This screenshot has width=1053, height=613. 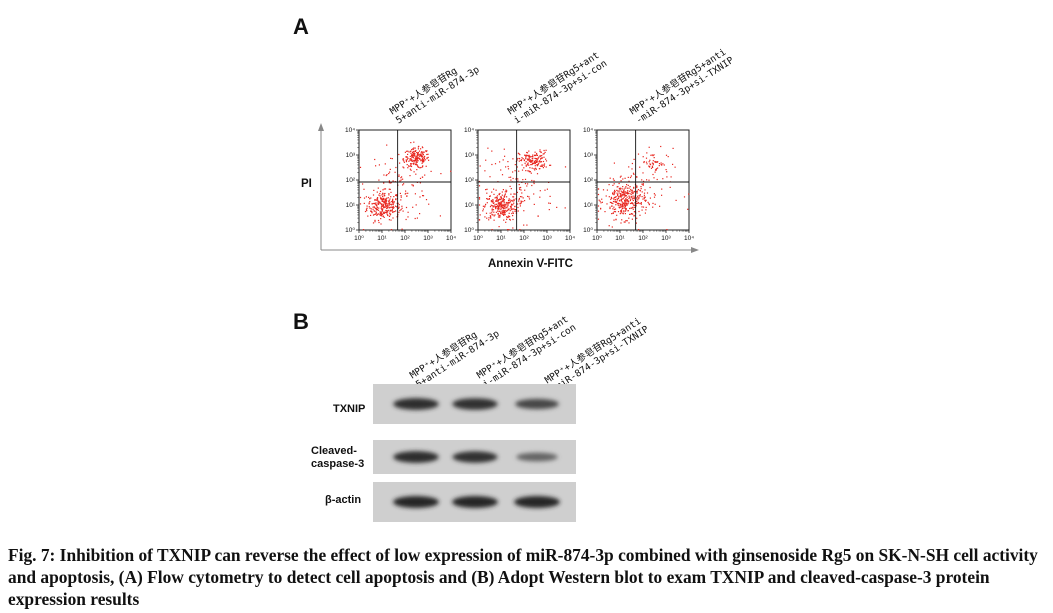 What do you see at coordinates (349, 409) in the screenshot?
I see `blot-label-txnip: TXNIP` at bounding box center [349, 409].